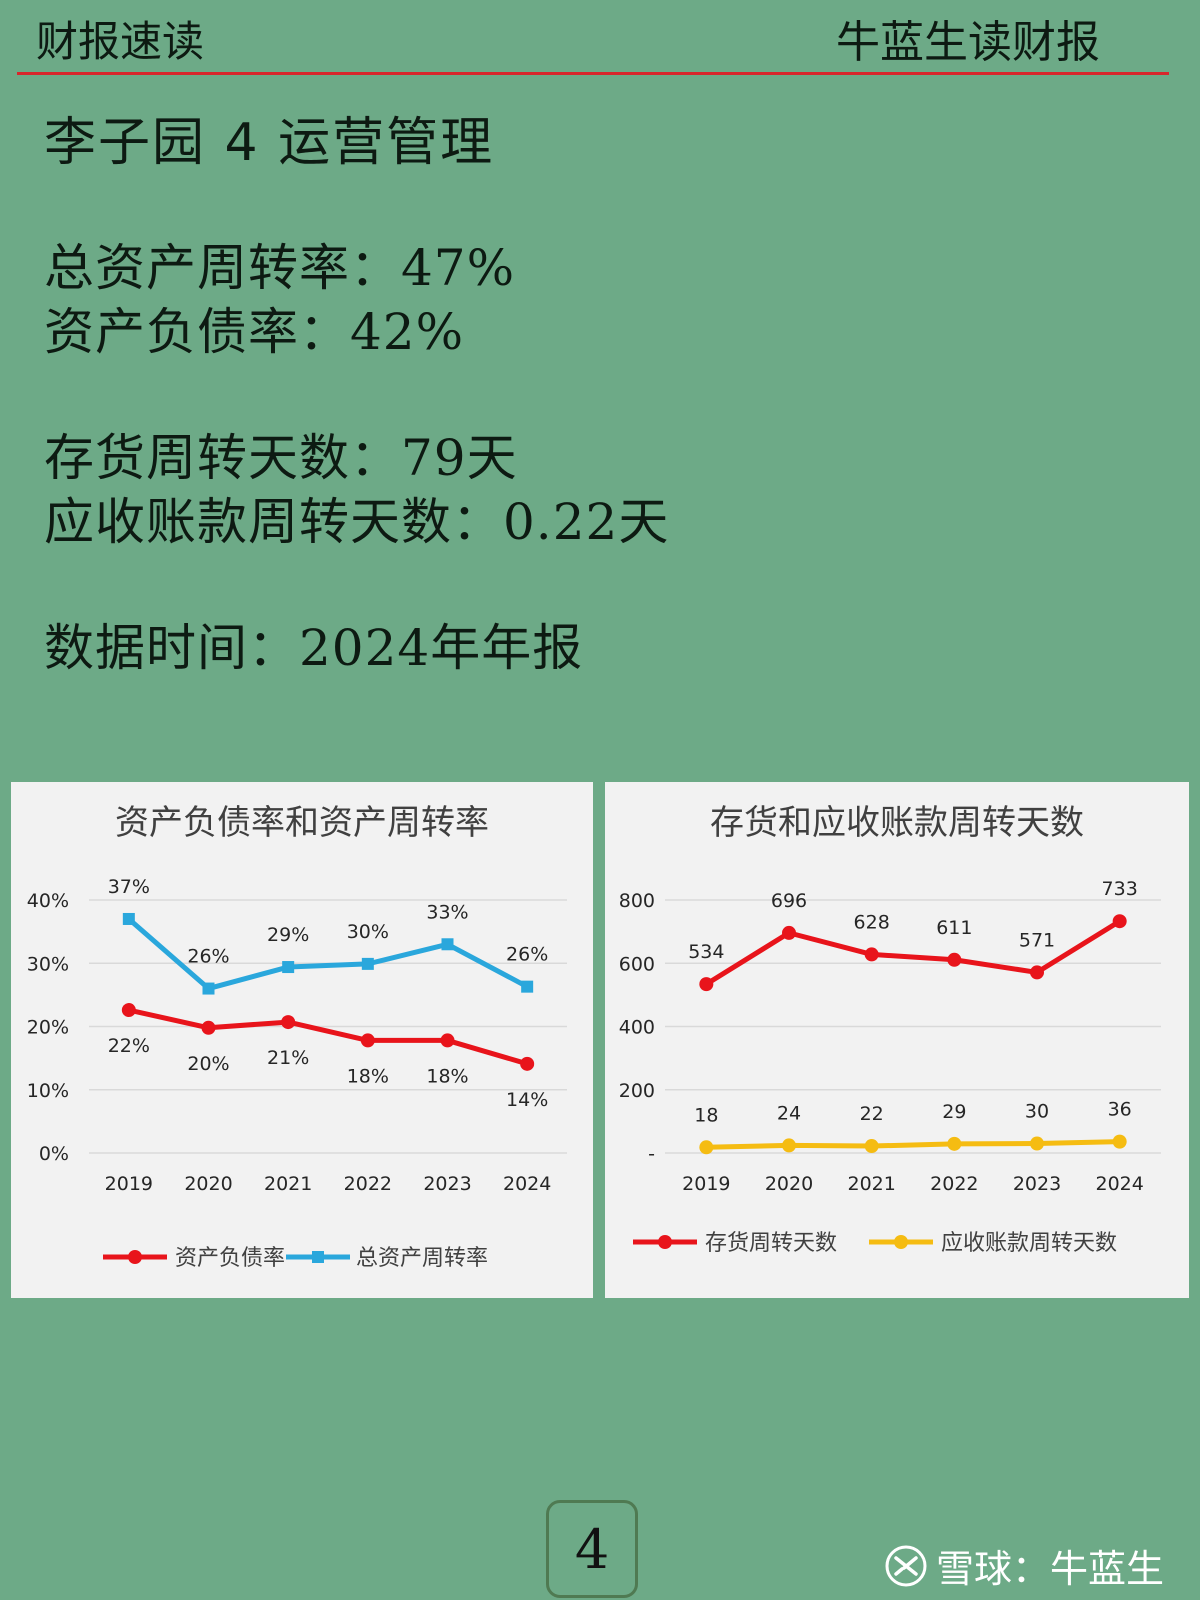 This screenshot has width=1200, height=1600. Describe the element at coordinates (706, 952) in the screenshot. I see `data-label: 534` at that location.